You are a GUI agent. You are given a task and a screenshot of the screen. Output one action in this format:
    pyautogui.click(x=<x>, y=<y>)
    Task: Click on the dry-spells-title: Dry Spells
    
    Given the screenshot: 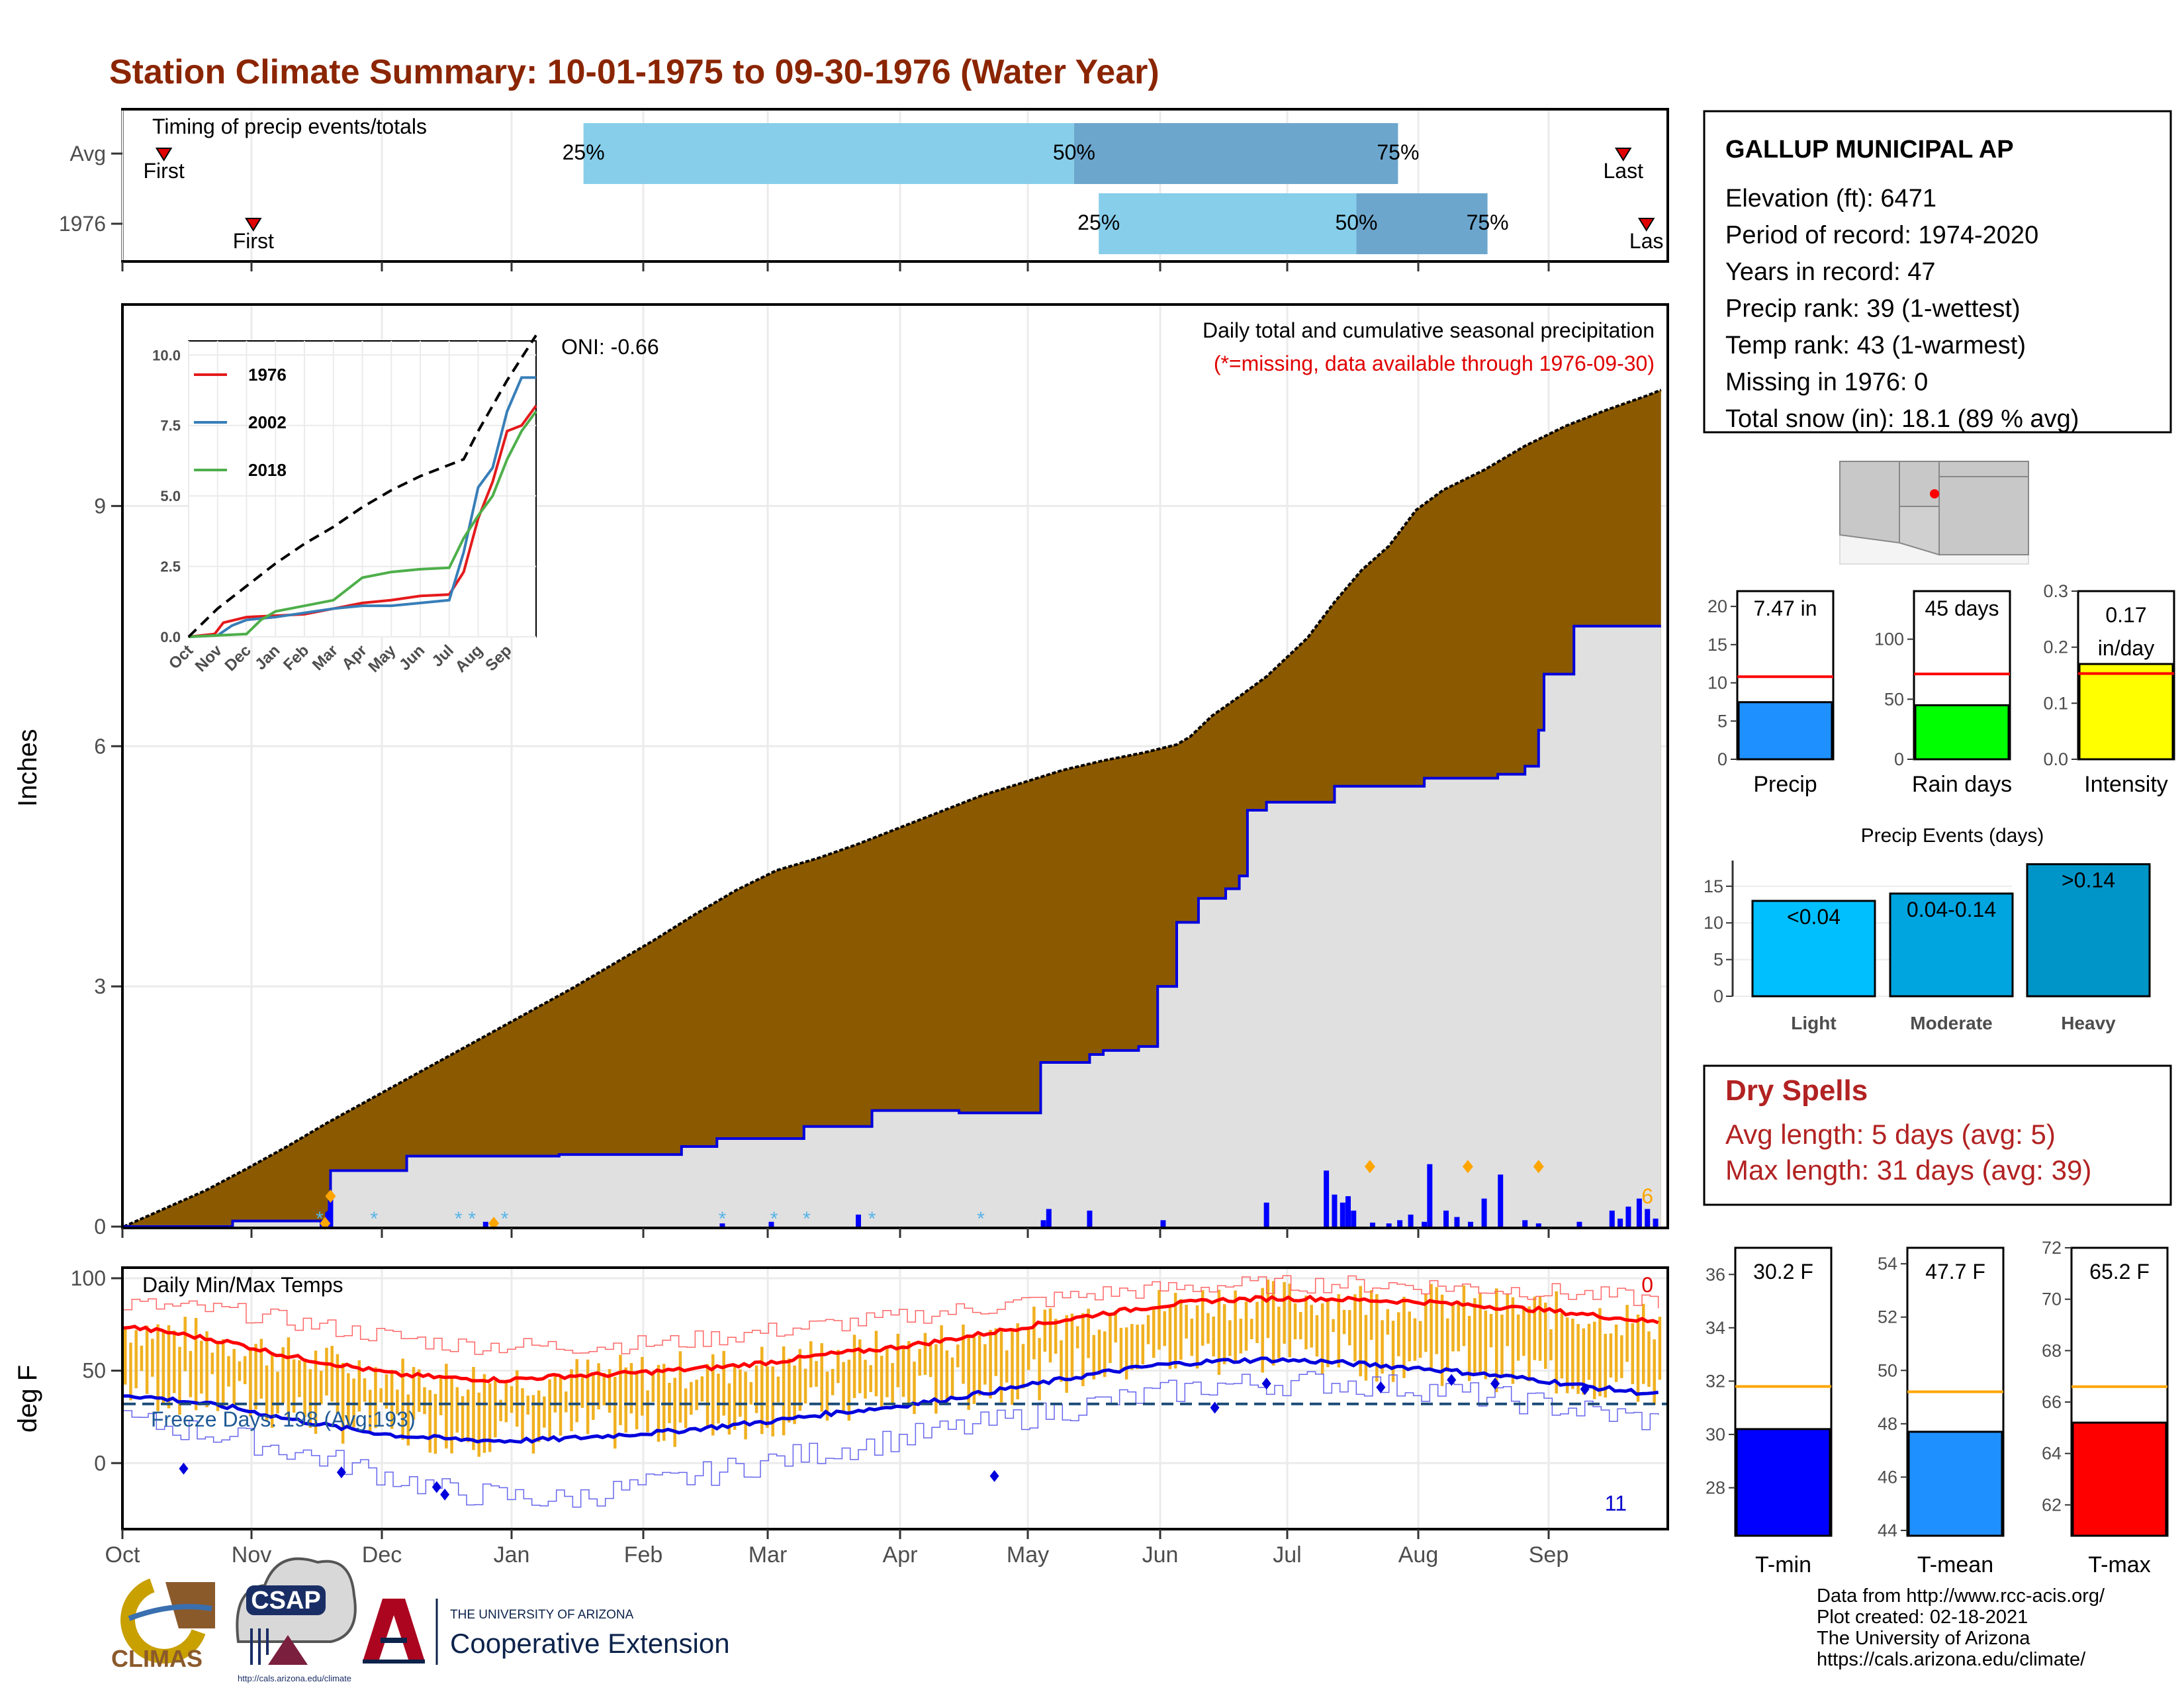 What is the action you would take?
    pyautogui.click(x=1797, y=1090)
    